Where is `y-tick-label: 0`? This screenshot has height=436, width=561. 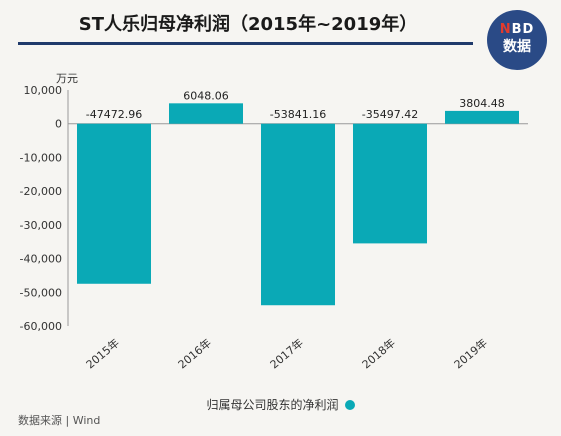 y-tick-label: 0 is located at coordinates (58, 124).